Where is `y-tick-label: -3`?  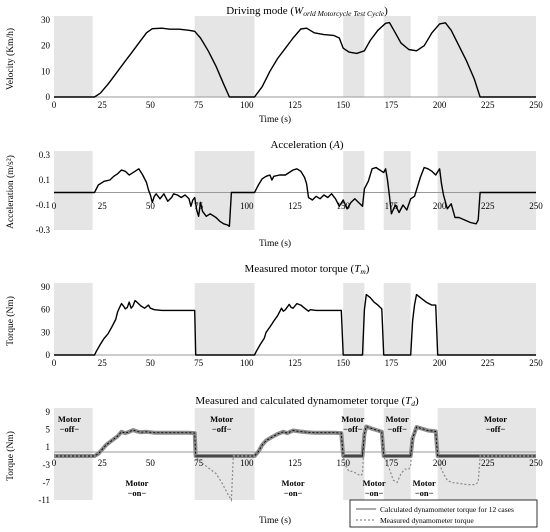
y-tick-label: -3 is located at coordinates (47, 465).